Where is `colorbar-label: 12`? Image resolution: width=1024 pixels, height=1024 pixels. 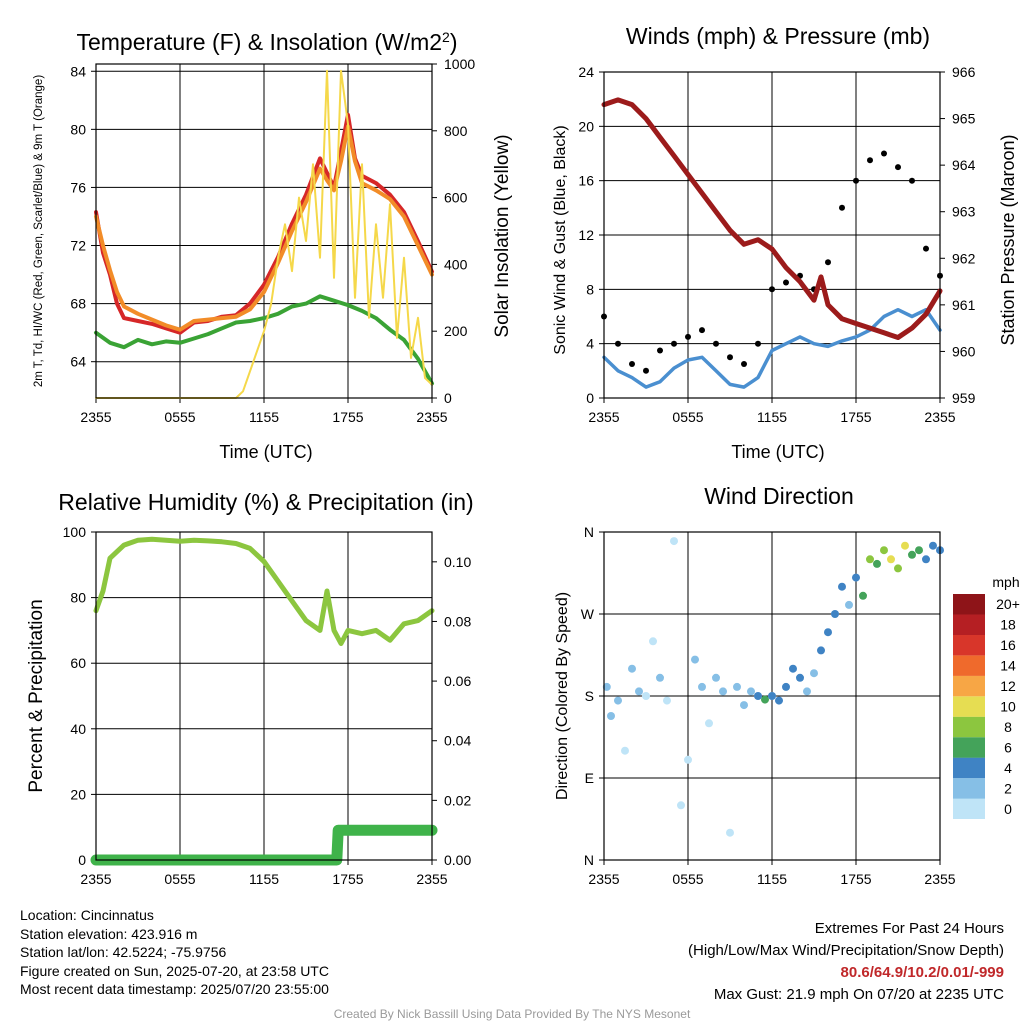
colorbar-label: 12 is located at coordinates (1008, 686).